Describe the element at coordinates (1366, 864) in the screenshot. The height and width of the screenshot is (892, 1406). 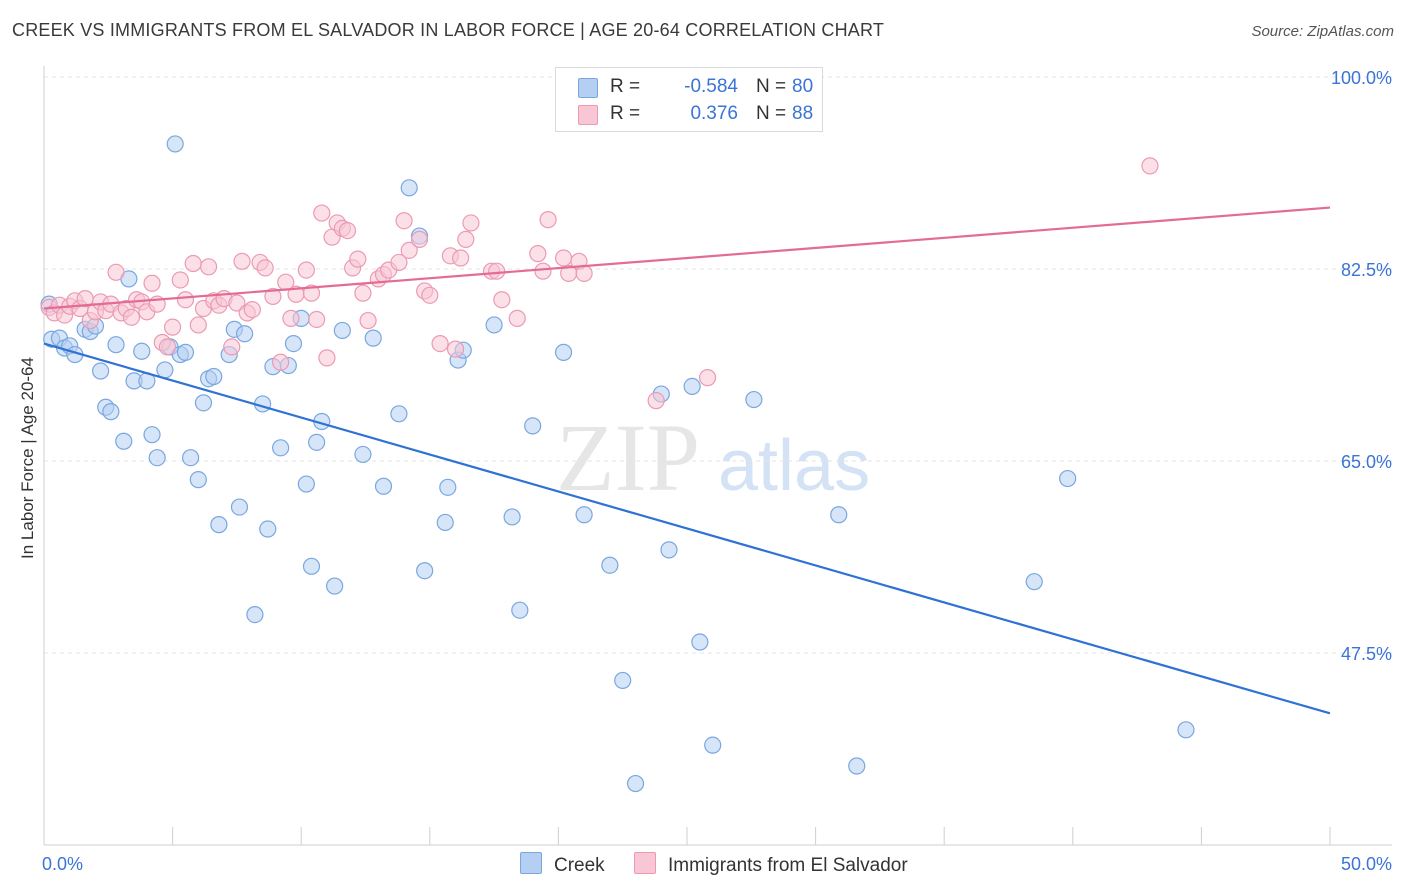
I see `x-tick-label: 50.0%` at that location.